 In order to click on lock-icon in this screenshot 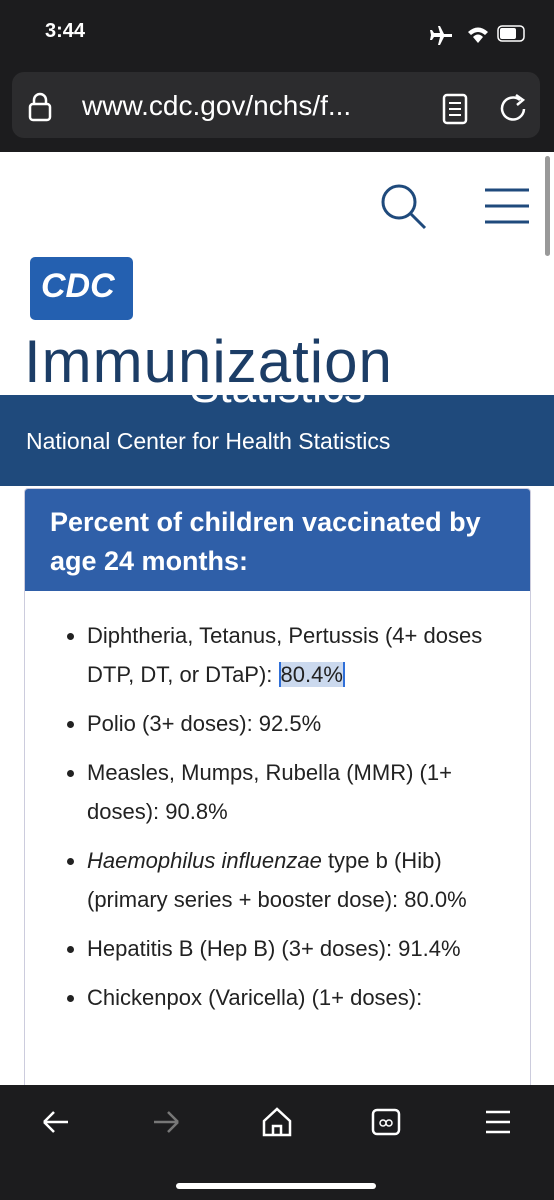, I will do `click(40, 107)`.